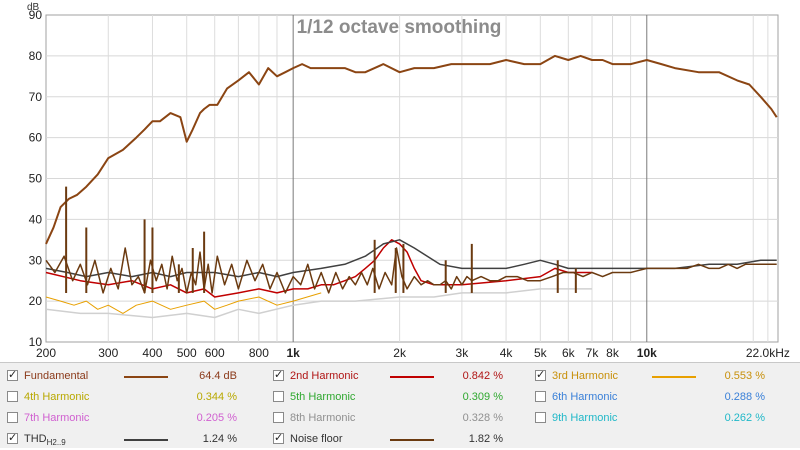  Describe the element at coordinates (393, 398) in the screenshot. I see `legend-item: 5th Harmonic 0.309 %` at that location.